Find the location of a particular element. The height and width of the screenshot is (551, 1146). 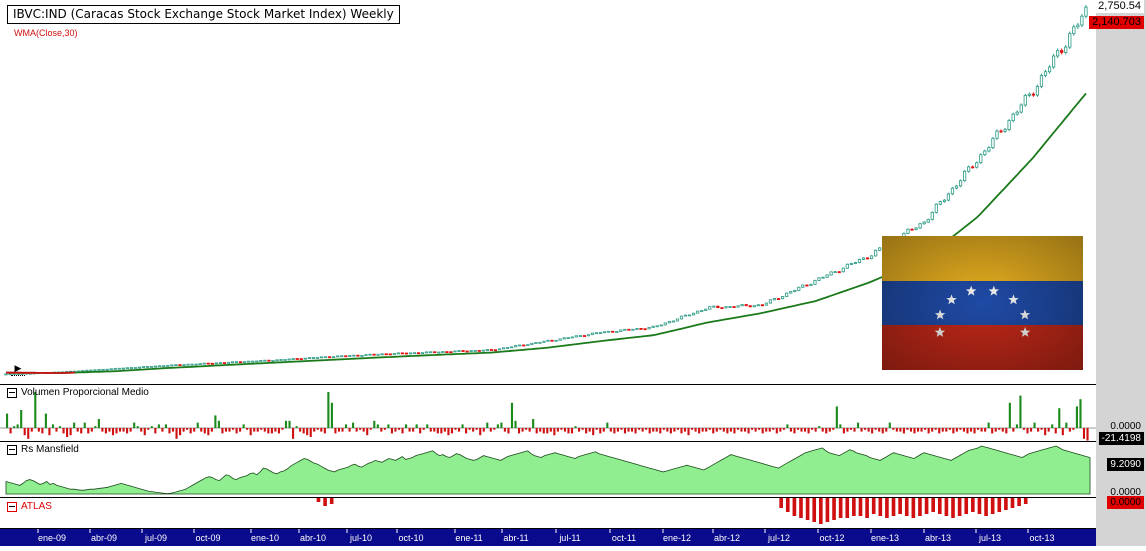

timeline-label: abr-10 is located at coordinates (313, 538).